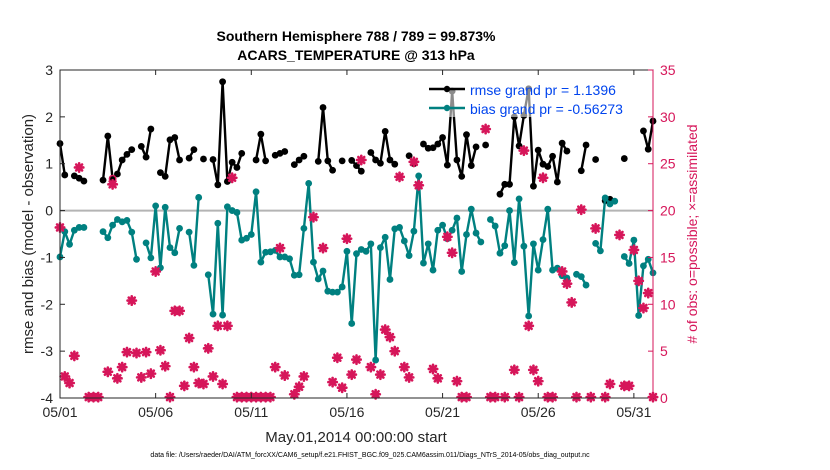  I want to click on y-axis-label: rmse and bias (model - observation), so click(28, 234).